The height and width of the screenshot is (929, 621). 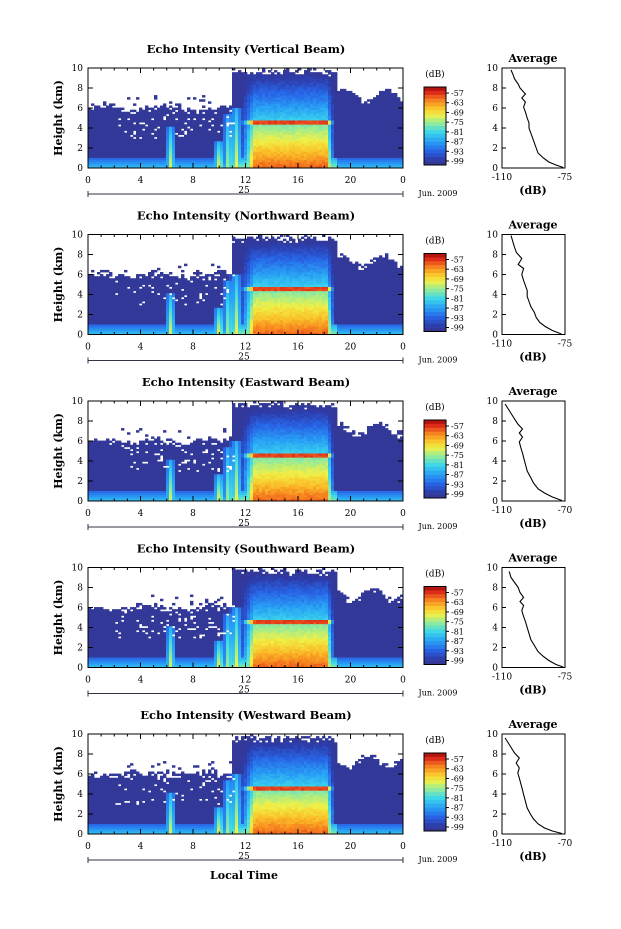 I want to click on y-tick-label: 8, so click(x=80, y=89).